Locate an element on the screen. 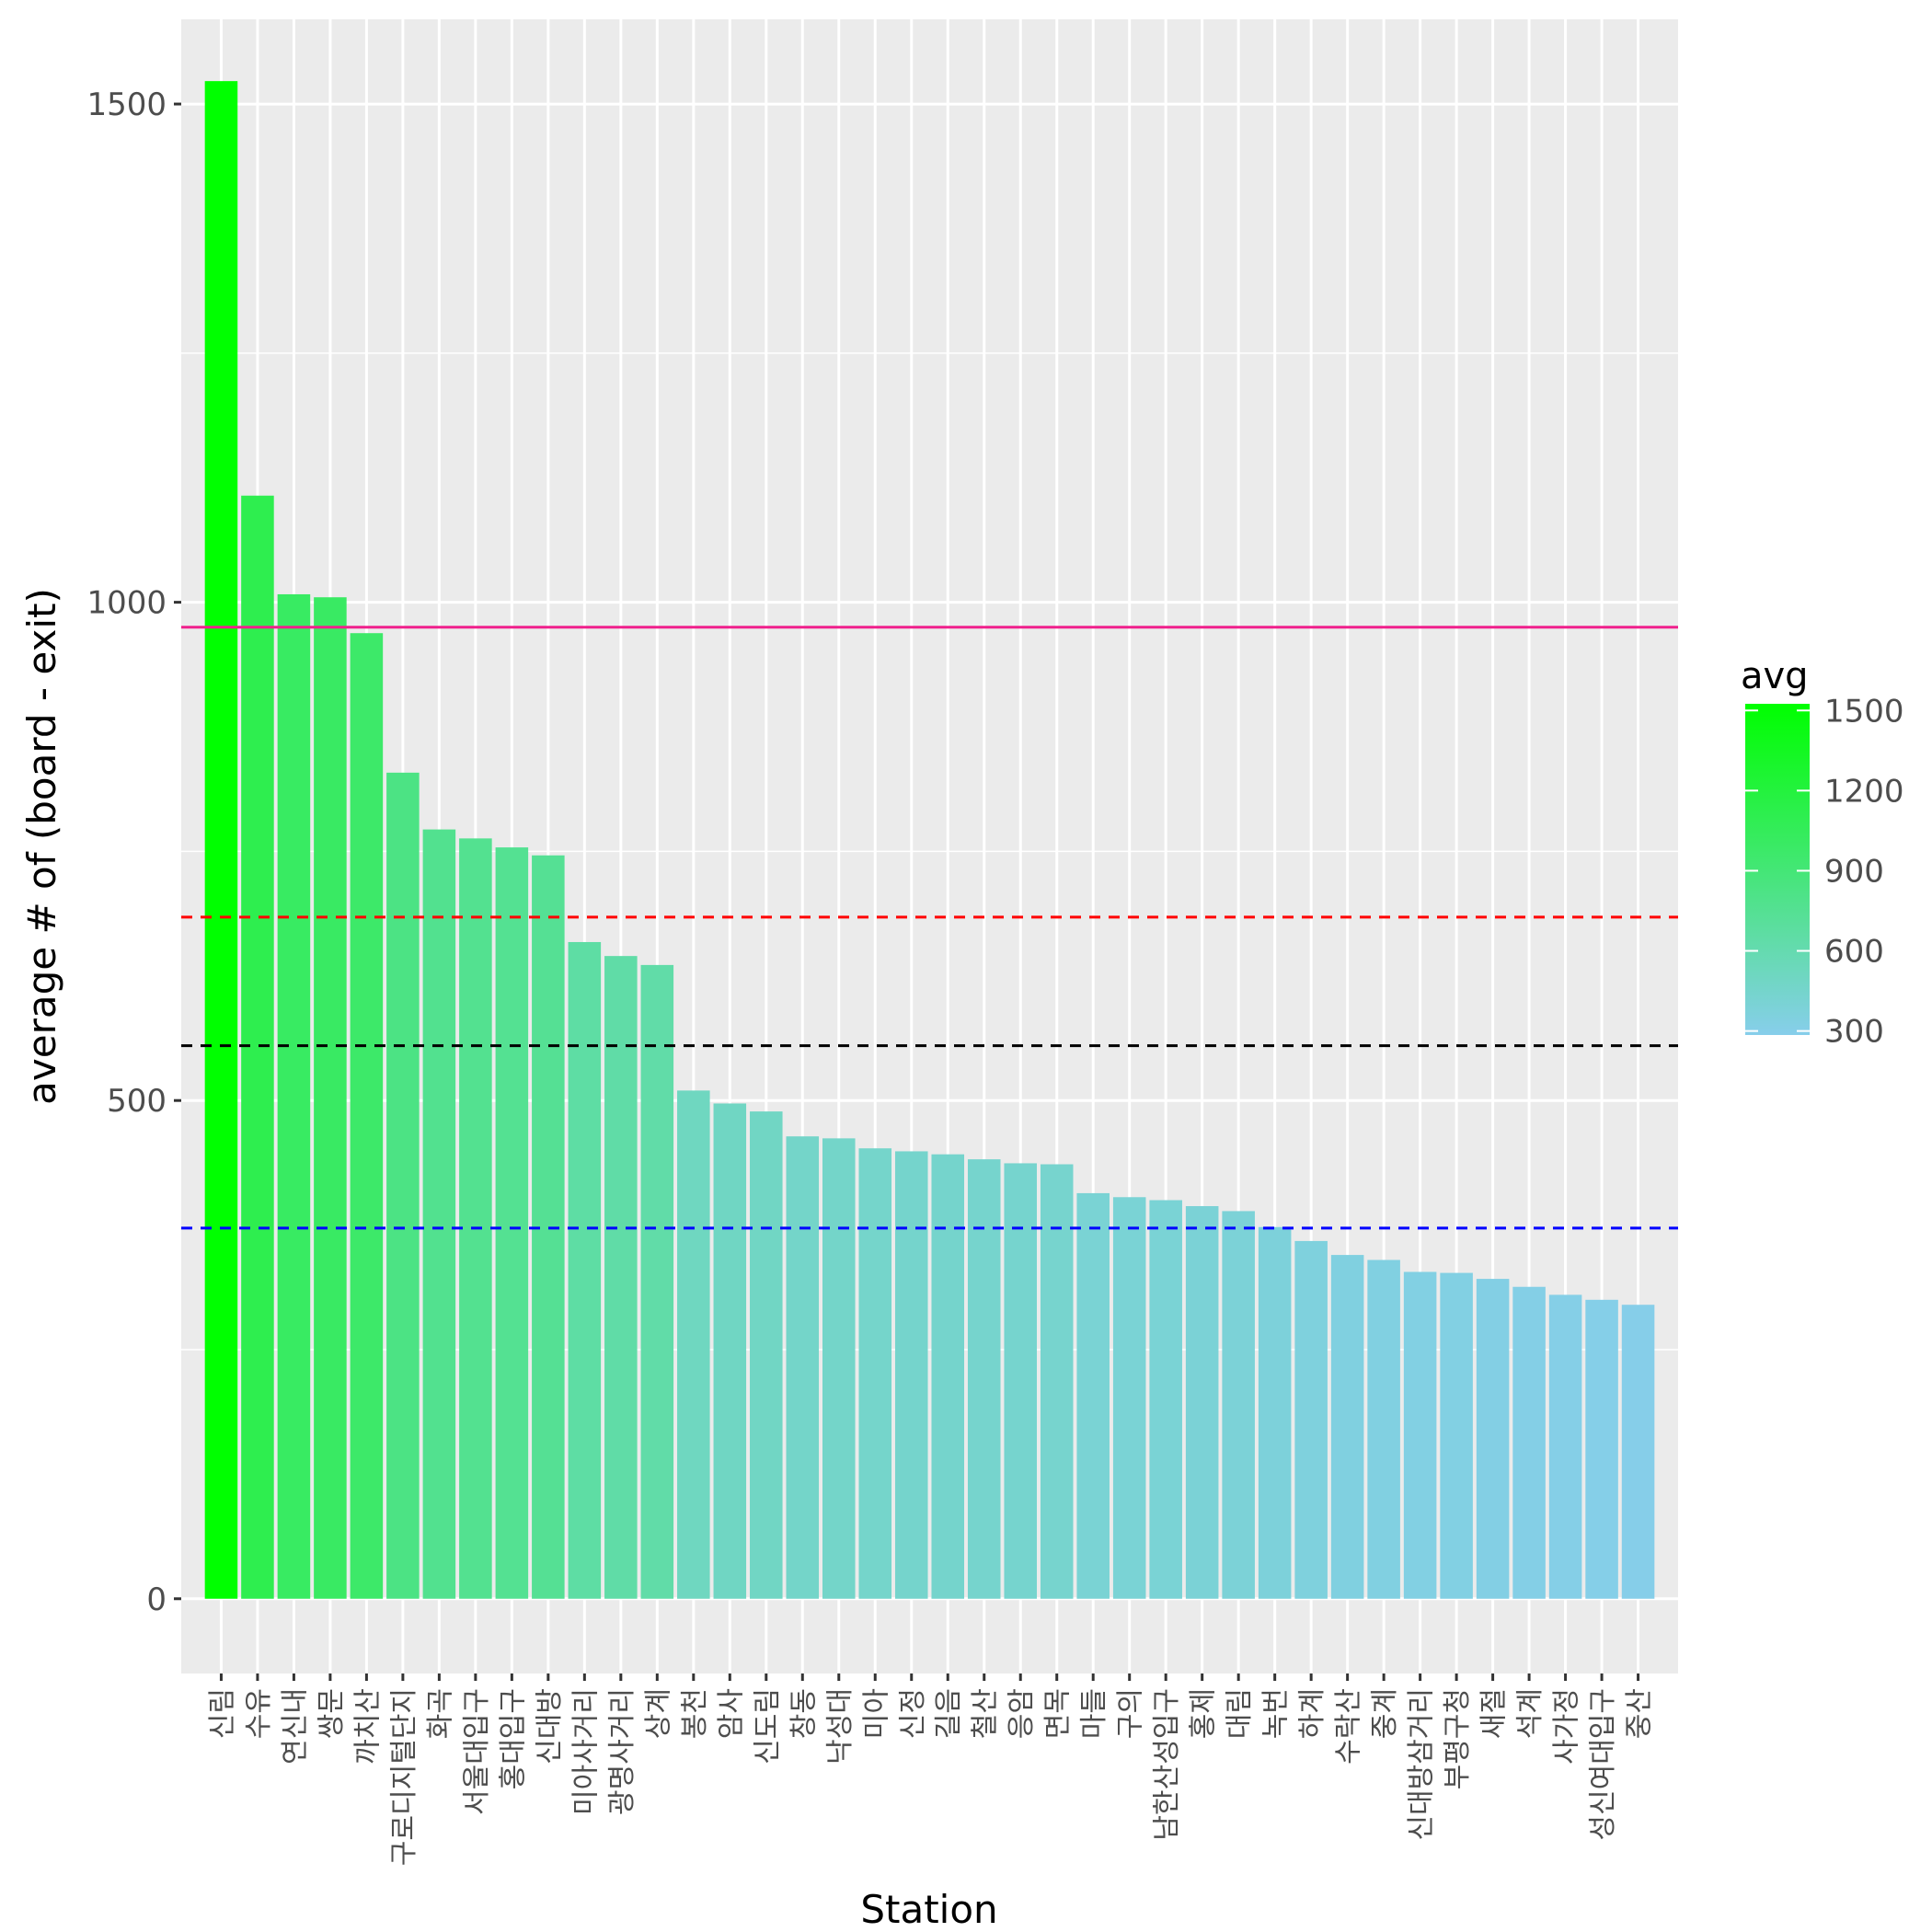 The height and width of the screenshot is (1932, 1932). y-tick-label: 0 is located at coordinates (156, 1599).